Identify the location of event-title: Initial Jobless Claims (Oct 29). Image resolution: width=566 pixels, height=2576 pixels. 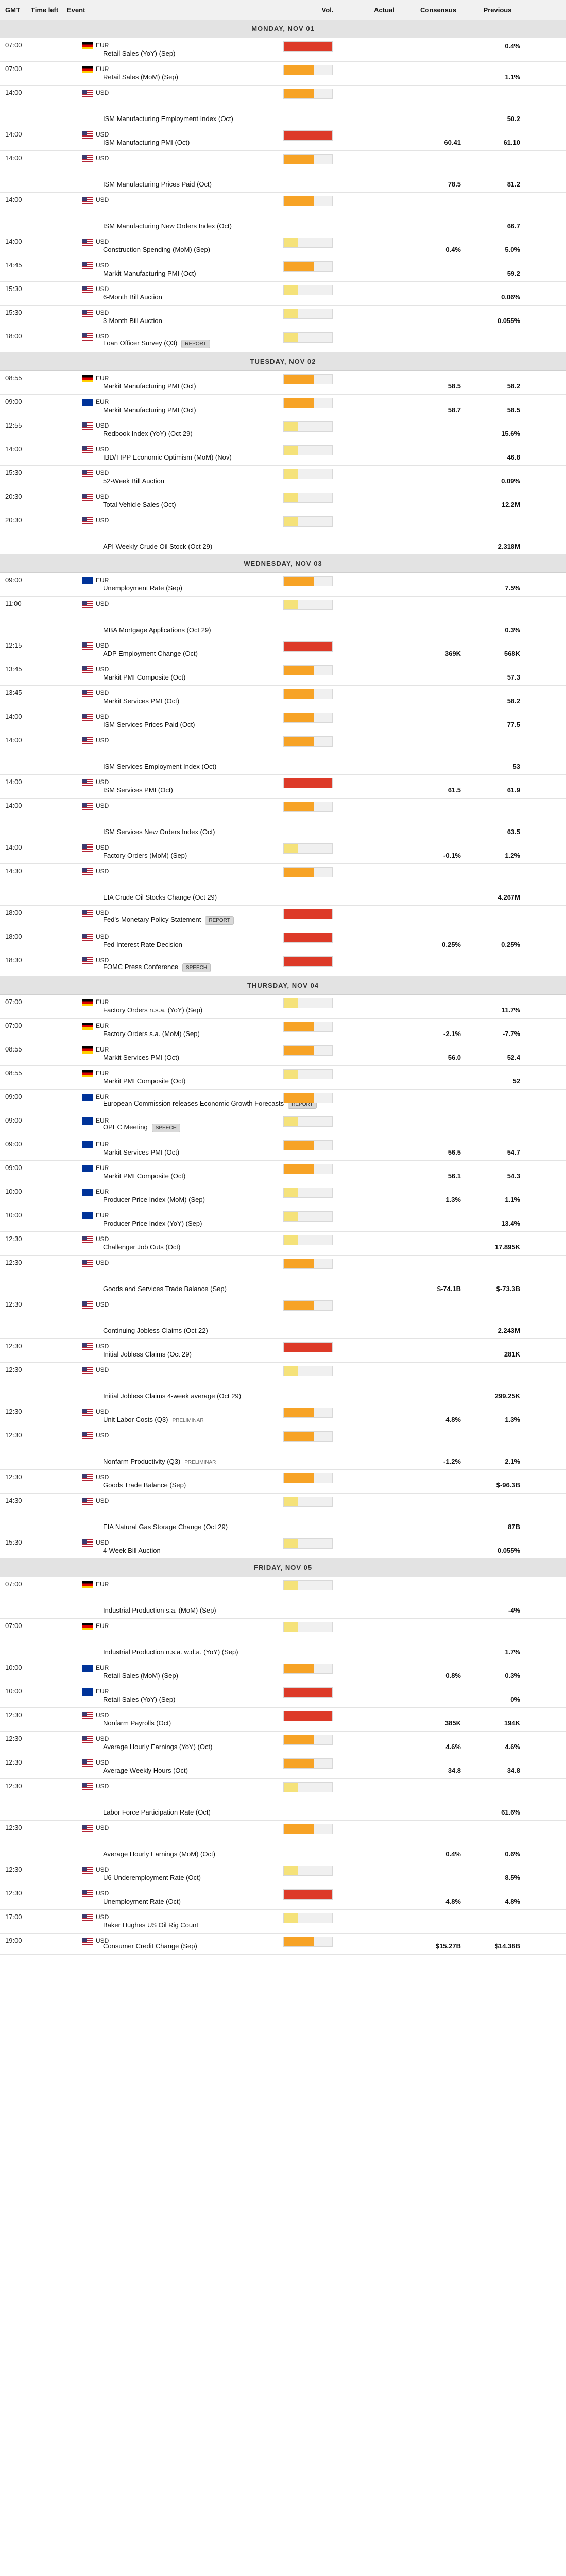
(148, 1354).